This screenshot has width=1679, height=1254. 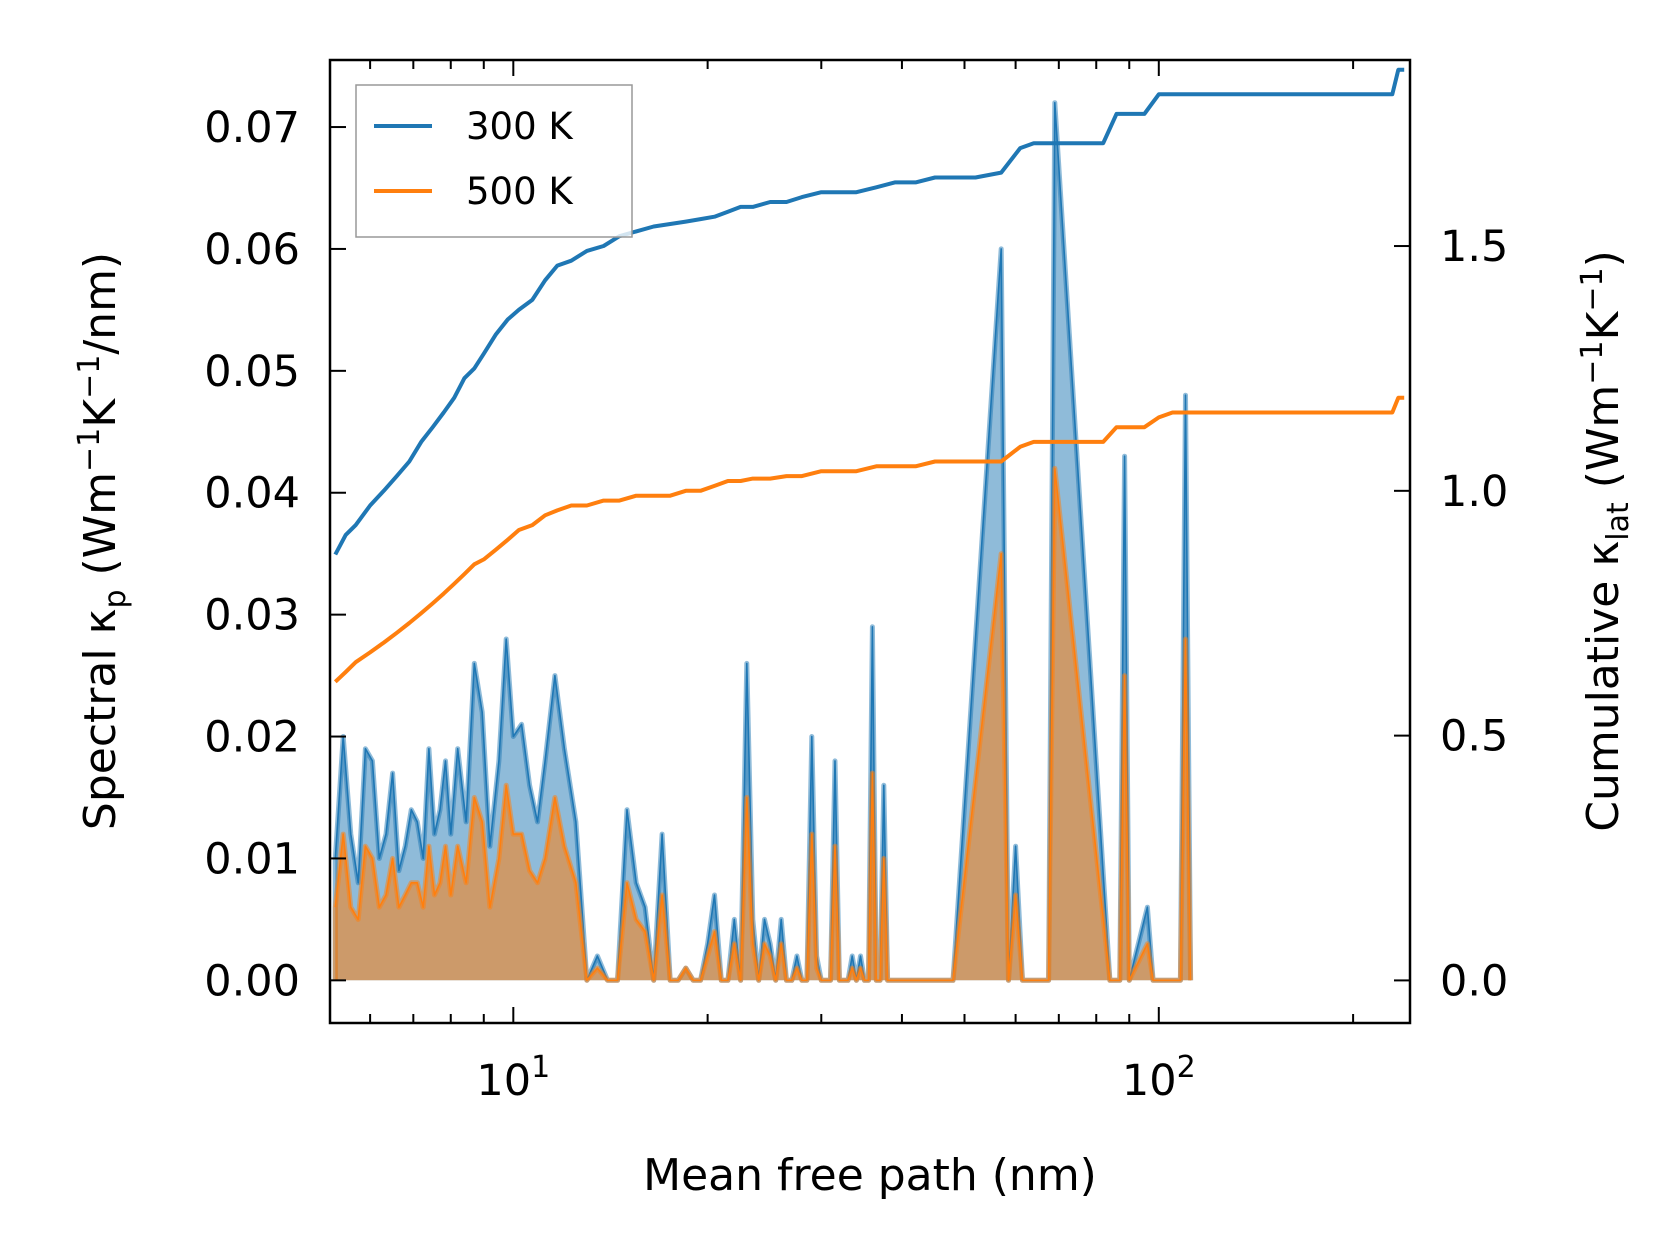 What do you see at coordinates (1474, 981) in the screenshot?
I see `y-right-tick-label: 0.0` at bounding box center [1474, 981].